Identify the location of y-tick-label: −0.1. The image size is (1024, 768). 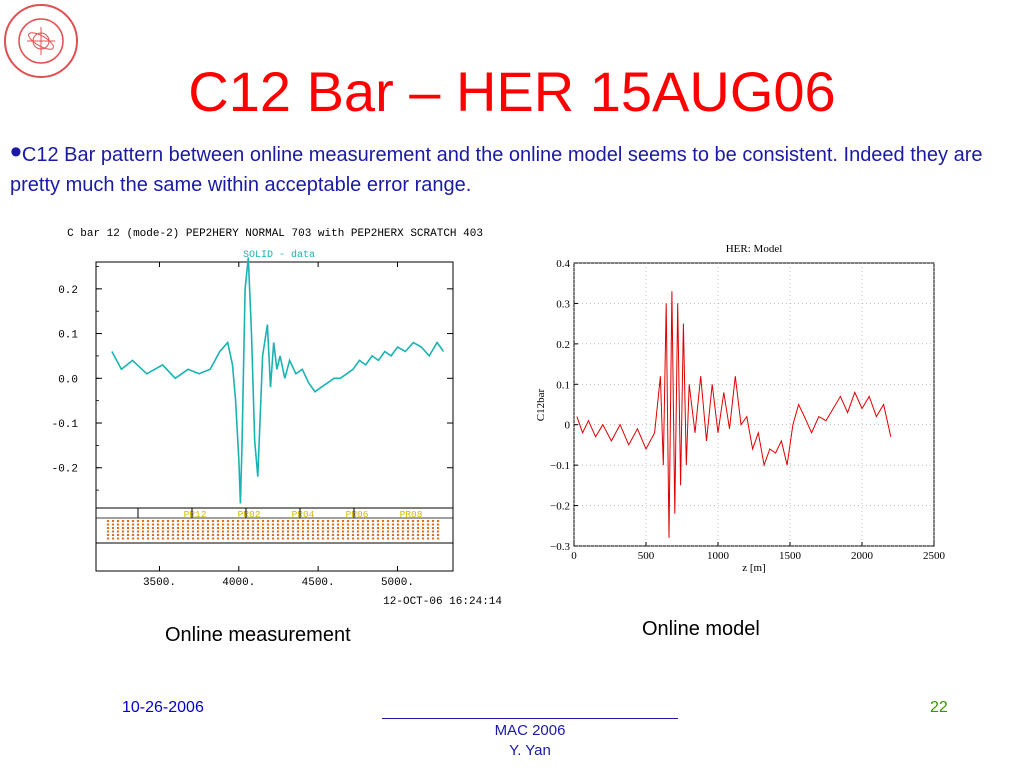
(560, 466).